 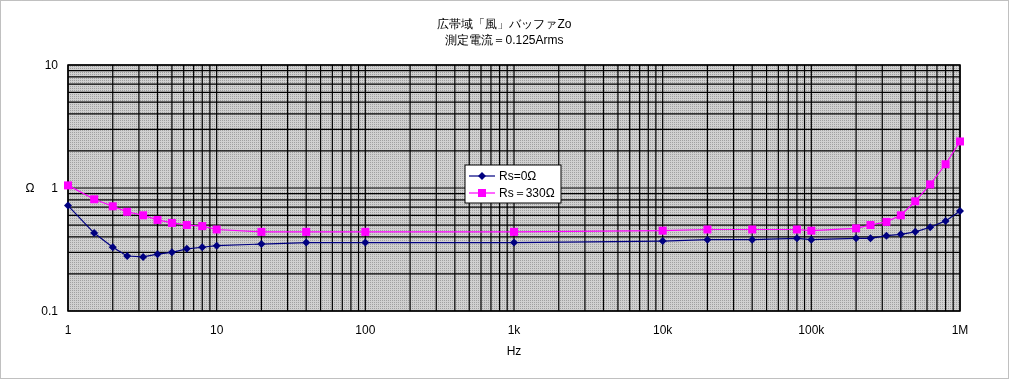 I want to click on x-tick-label: 10, so click(x=216, y=330).